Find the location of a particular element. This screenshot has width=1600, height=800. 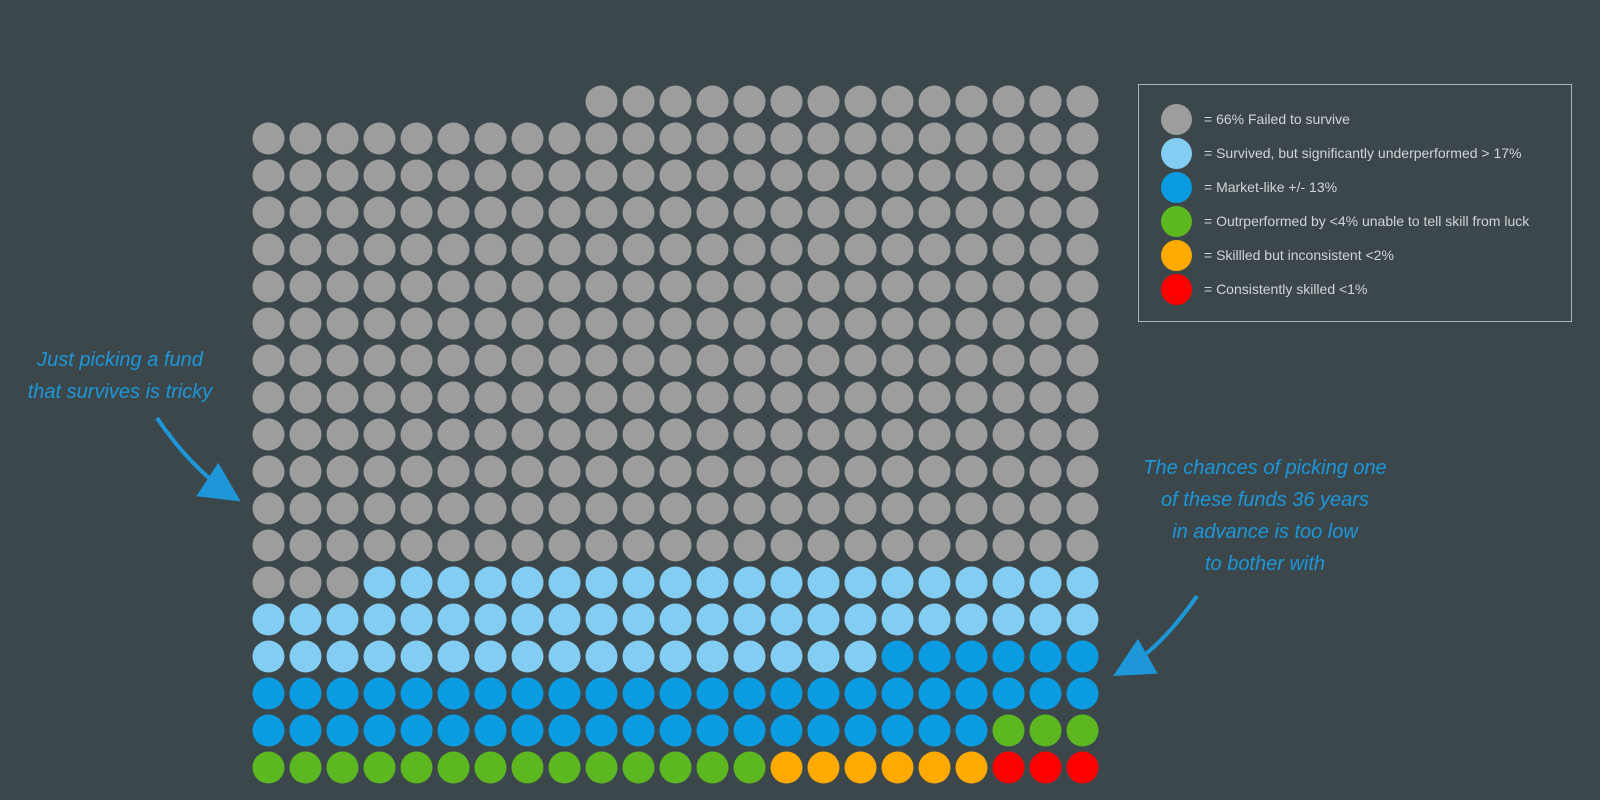

annotation-line: in advance is too low is located at coordinates (1265, 532).